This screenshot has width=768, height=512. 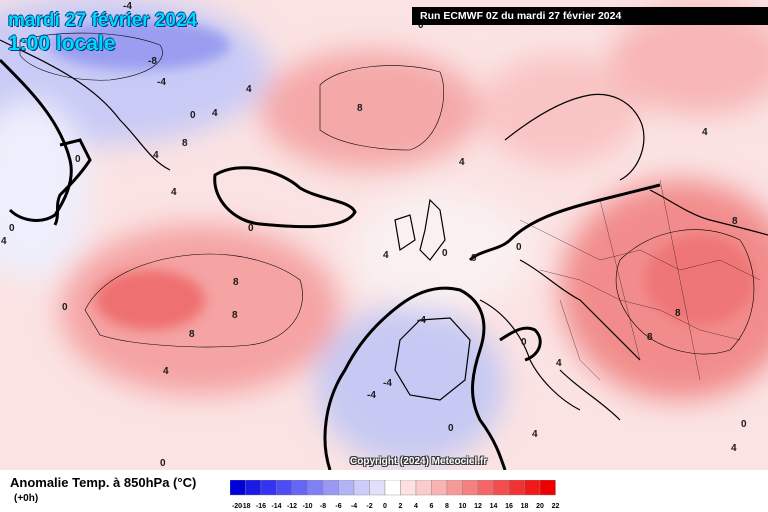 I want to click on contour-label: -8, so click(x=152, y=61).